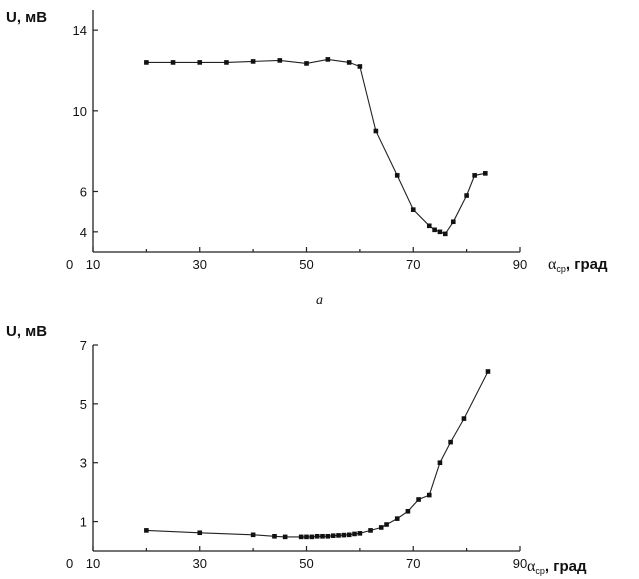 This screenshot has width=639, height=579. What do you see at coordinates (26, 331) in the screenshot?
I see `y-axis-title-b: U, мВ` at bounding box center [26, 331].